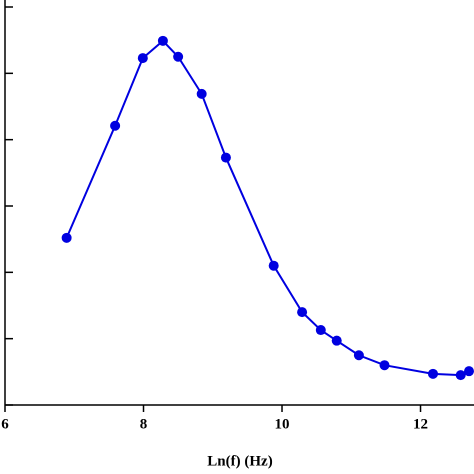  I want to click on x-tick-label: 8, so click(144, 424).